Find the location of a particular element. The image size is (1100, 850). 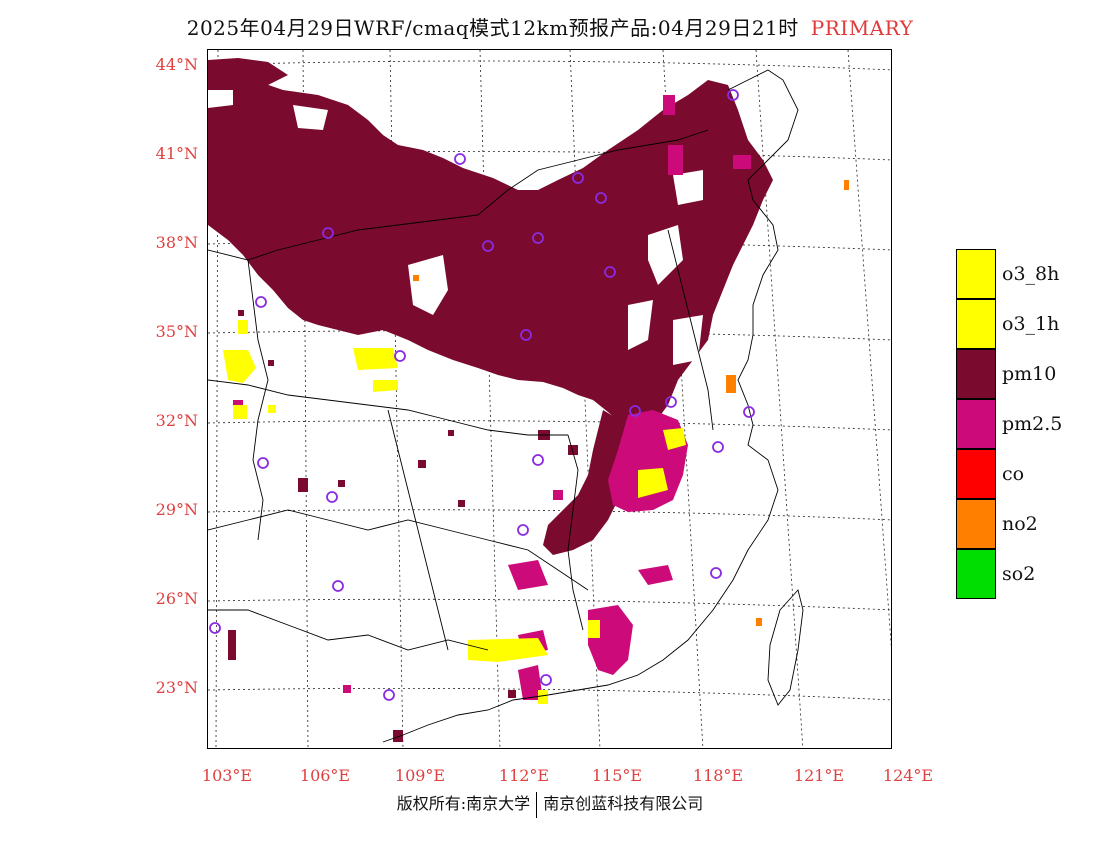

copyright-owner: 版权所有:南京大学 is located at coordinates (463, 803).